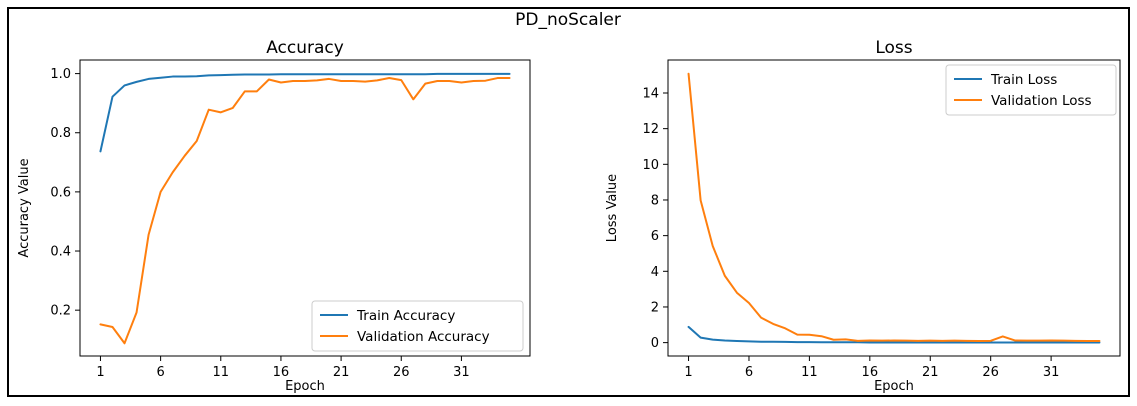 The width and height of the screenshot is (1137, 406). What do you see at coordinates (60, 133) in the screenshot?
I see `chart1-y-tick-label: 0.8` at bounding box center [60, 133].